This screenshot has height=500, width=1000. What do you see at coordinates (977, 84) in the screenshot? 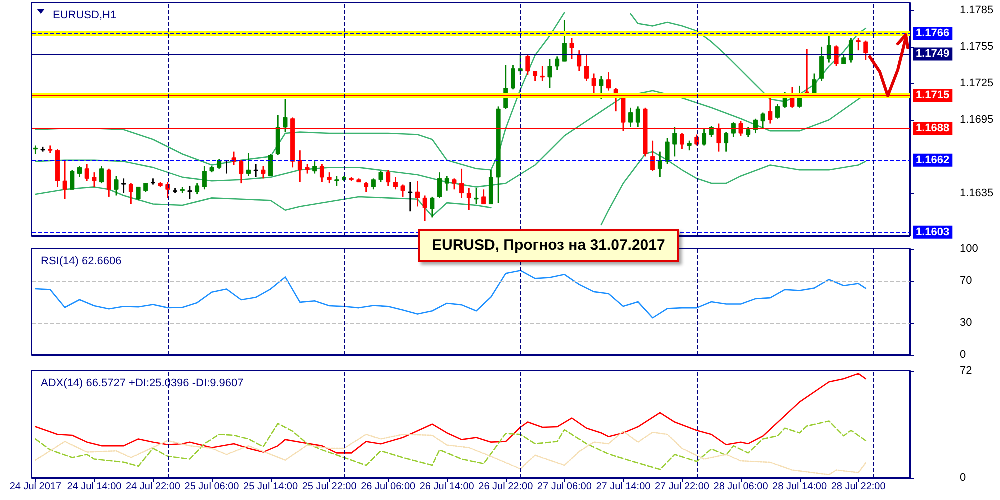
I see `y-tick-label: 1.1725` at bounding box center [977, 84].